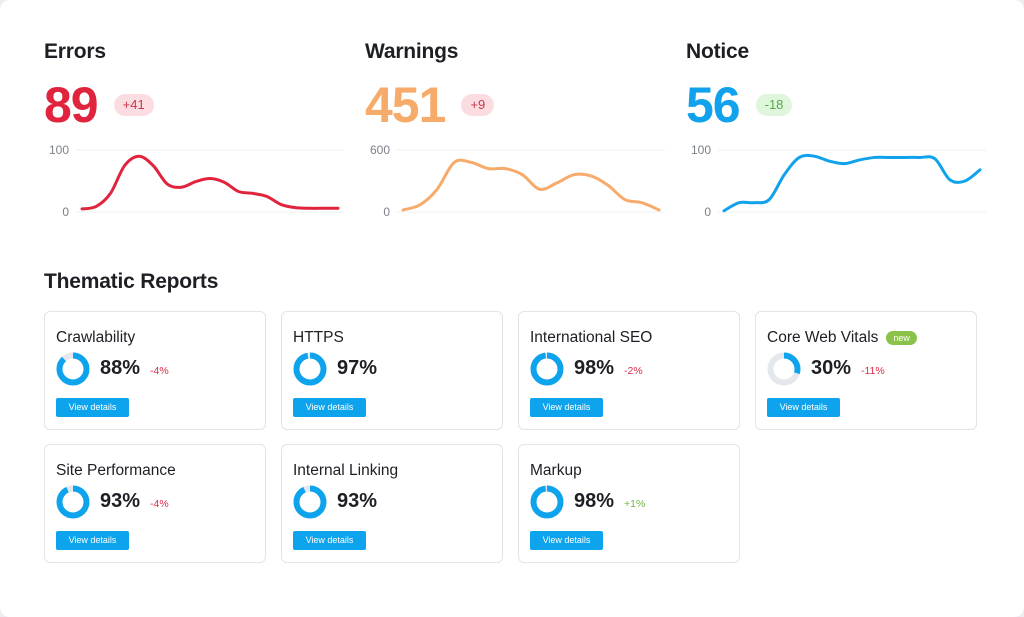  What do you see at coordinates (831, 368) in the screenshot?
I see `report-score: 30%` at bounding box center [831, 368].